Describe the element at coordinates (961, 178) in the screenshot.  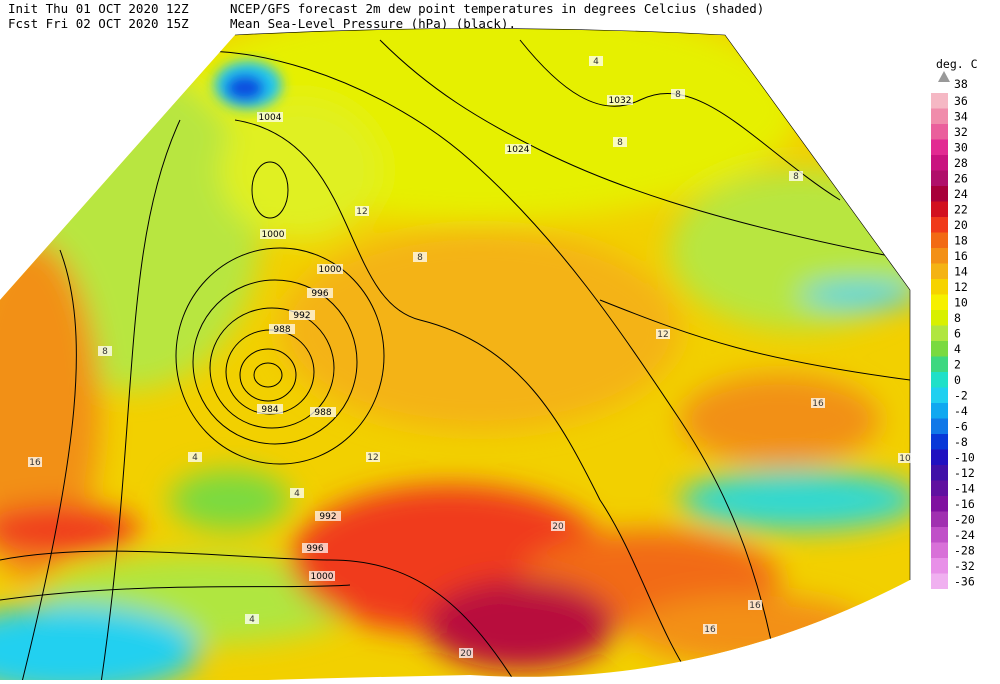
I see `legend-label: 26` at that location.